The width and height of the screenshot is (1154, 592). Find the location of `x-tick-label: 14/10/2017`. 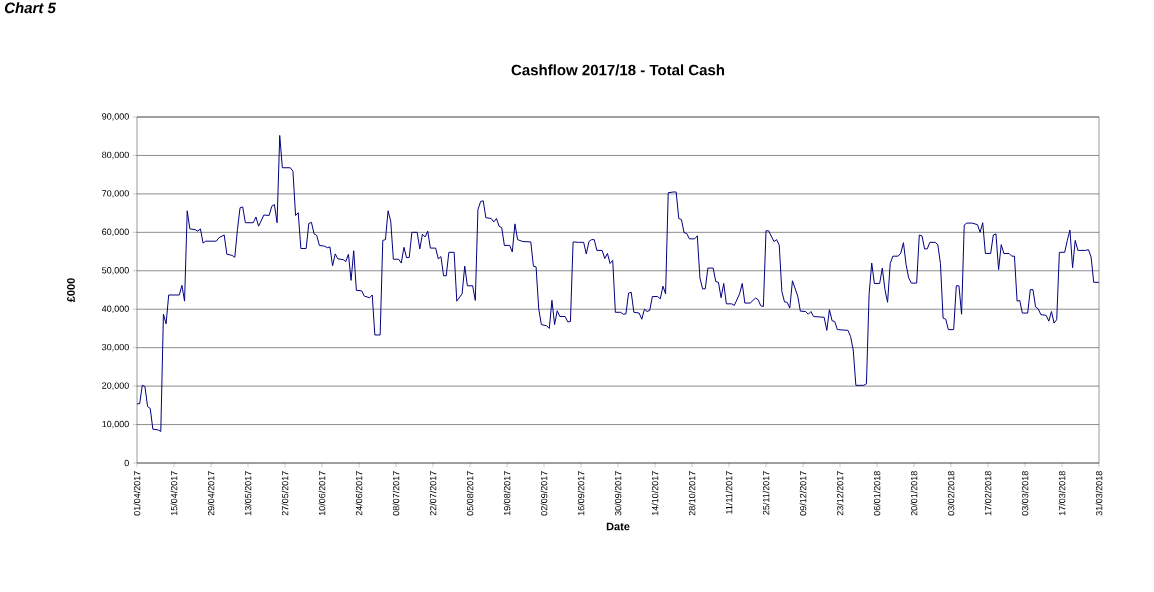

x-tick-label: 14/10/2017 is located at coordinates (655, 493).